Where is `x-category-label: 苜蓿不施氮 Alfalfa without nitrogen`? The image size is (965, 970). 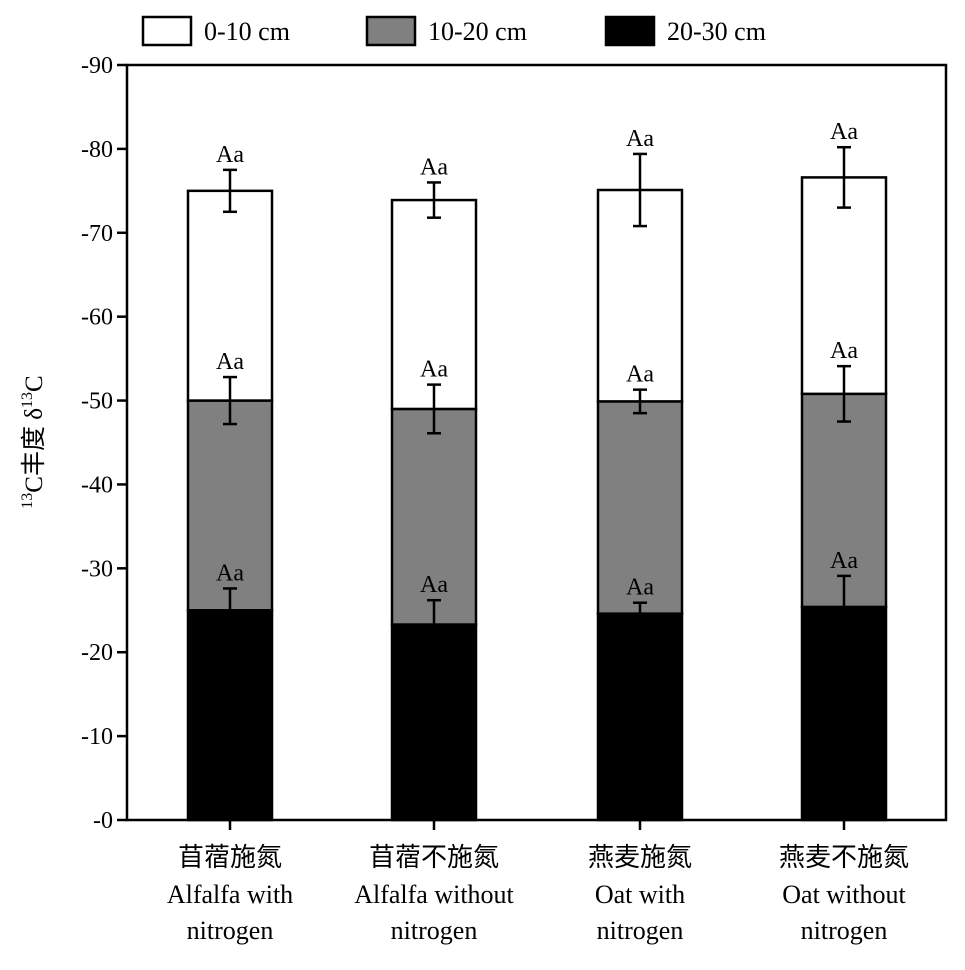 x-category-label: 苜蓿不施氮 Alfalfa without nitrogen is located at coordinates (434, 894).